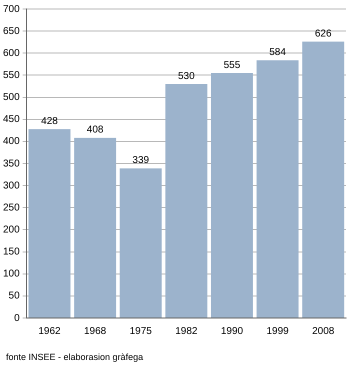 The width and height of the screenshot is (350, 373). I want to click on data-label: 339, so click(141, 160).